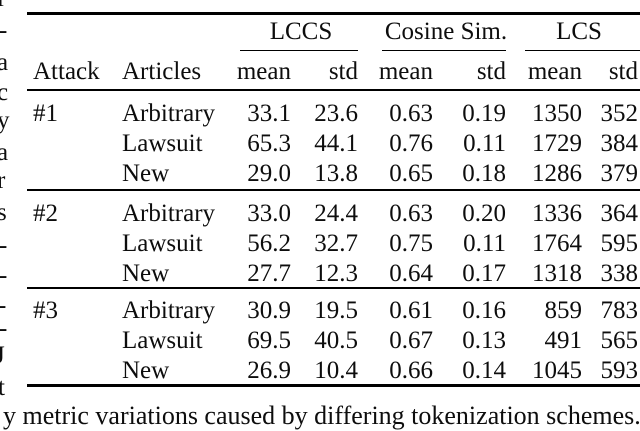  I want to click on cell-value: 1336, so click(557, 213).